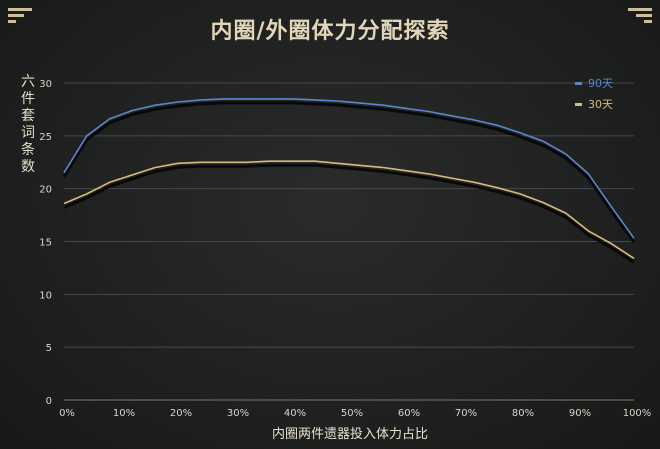 This screenshot has width=660, height=449. What do you see at coordinates (330, 31) in the screenshot?
I see `chart-title: 内圈/外圈体力分配探索` at bounding box center [330, 31].